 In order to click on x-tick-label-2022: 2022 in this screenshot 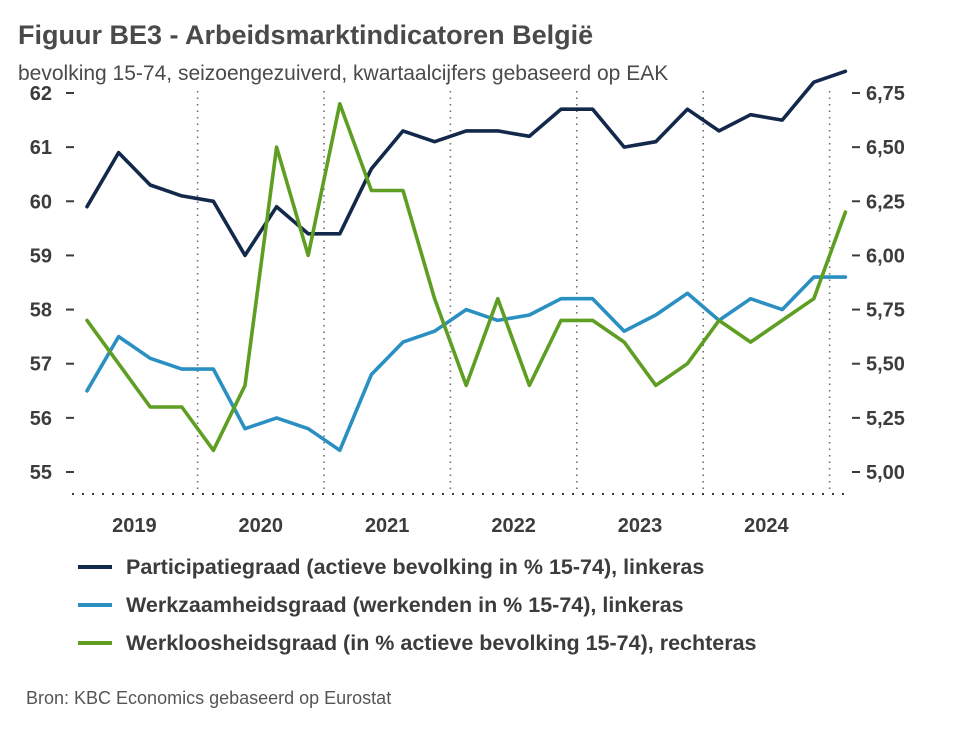, I will do `click(513, 526)`.